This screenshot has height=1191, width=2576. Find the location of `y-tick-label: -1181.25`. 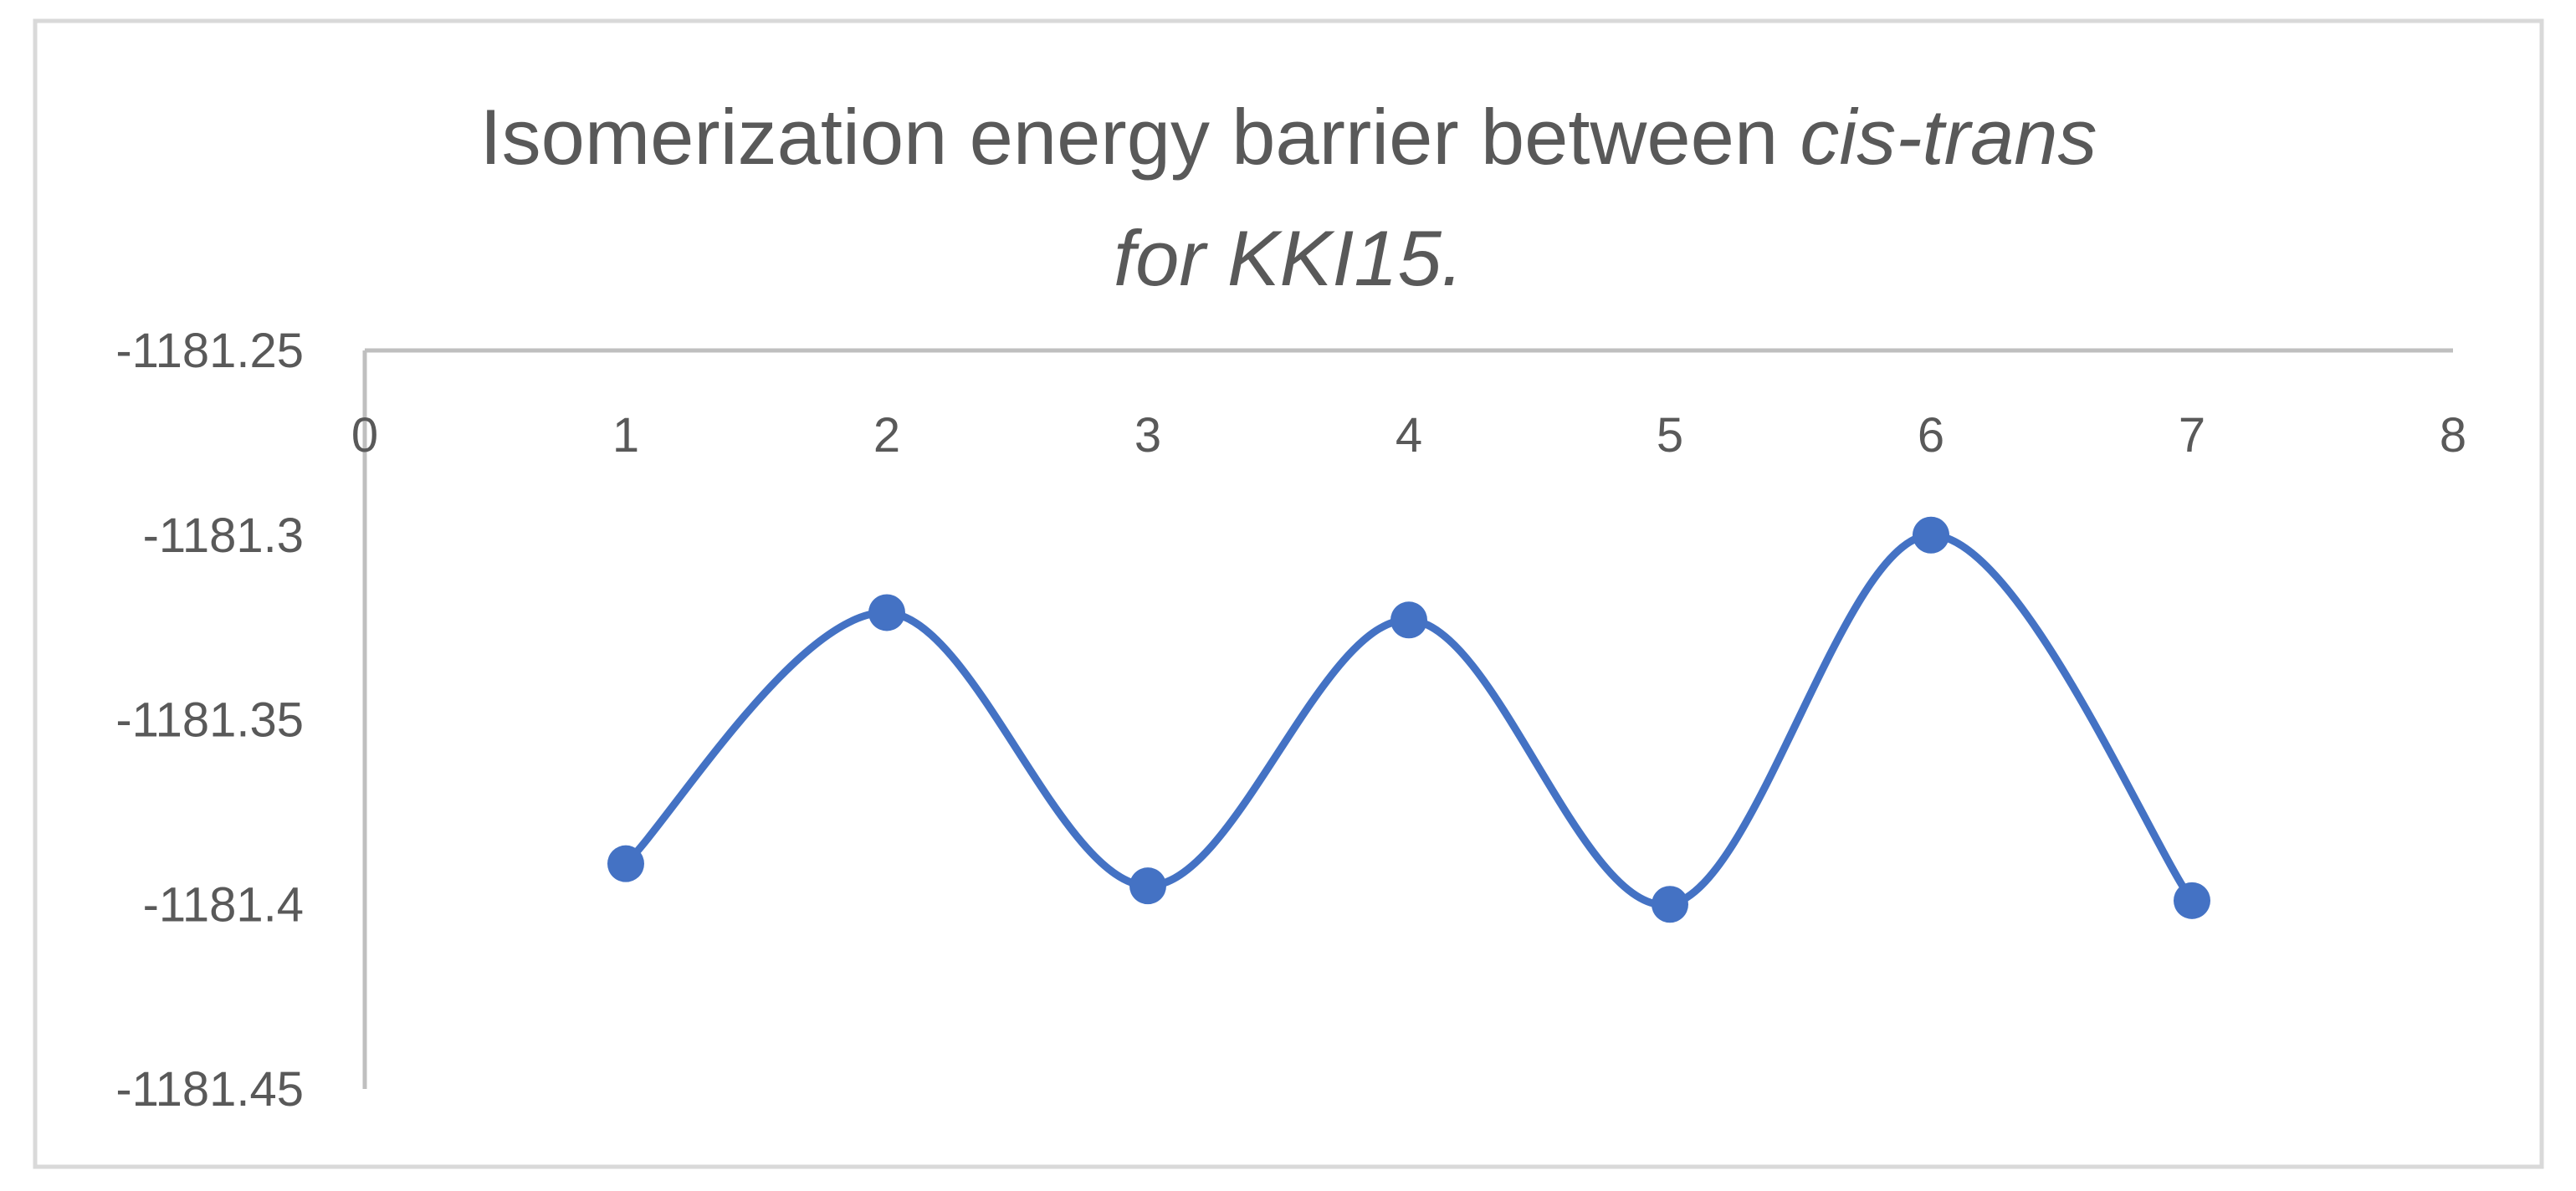

y-tick-label: -1181.25 is located at coordinates (210, 351).